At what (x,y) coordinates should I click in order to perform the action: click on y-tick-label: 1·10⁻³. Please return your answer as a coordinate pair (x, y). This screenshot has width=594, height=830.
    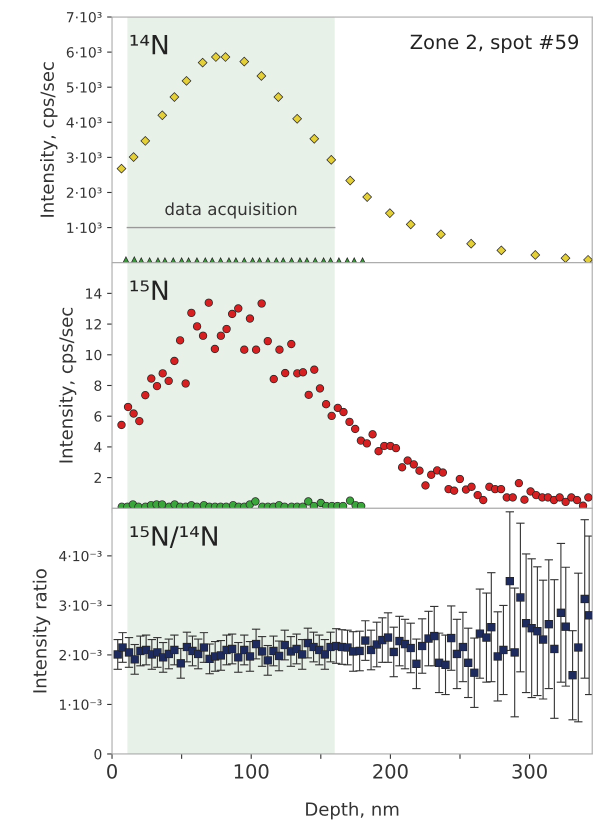
    Looking at the image, I should click on (81, 704).